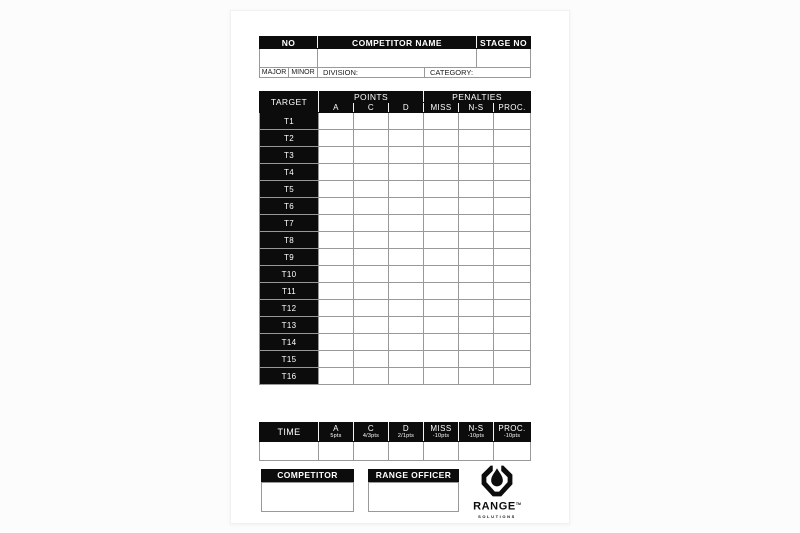  What do you see at coordinates (477, 72) in the screenshot?
I see `category-field: CATEGORY:` at bounding box center [477, 72].